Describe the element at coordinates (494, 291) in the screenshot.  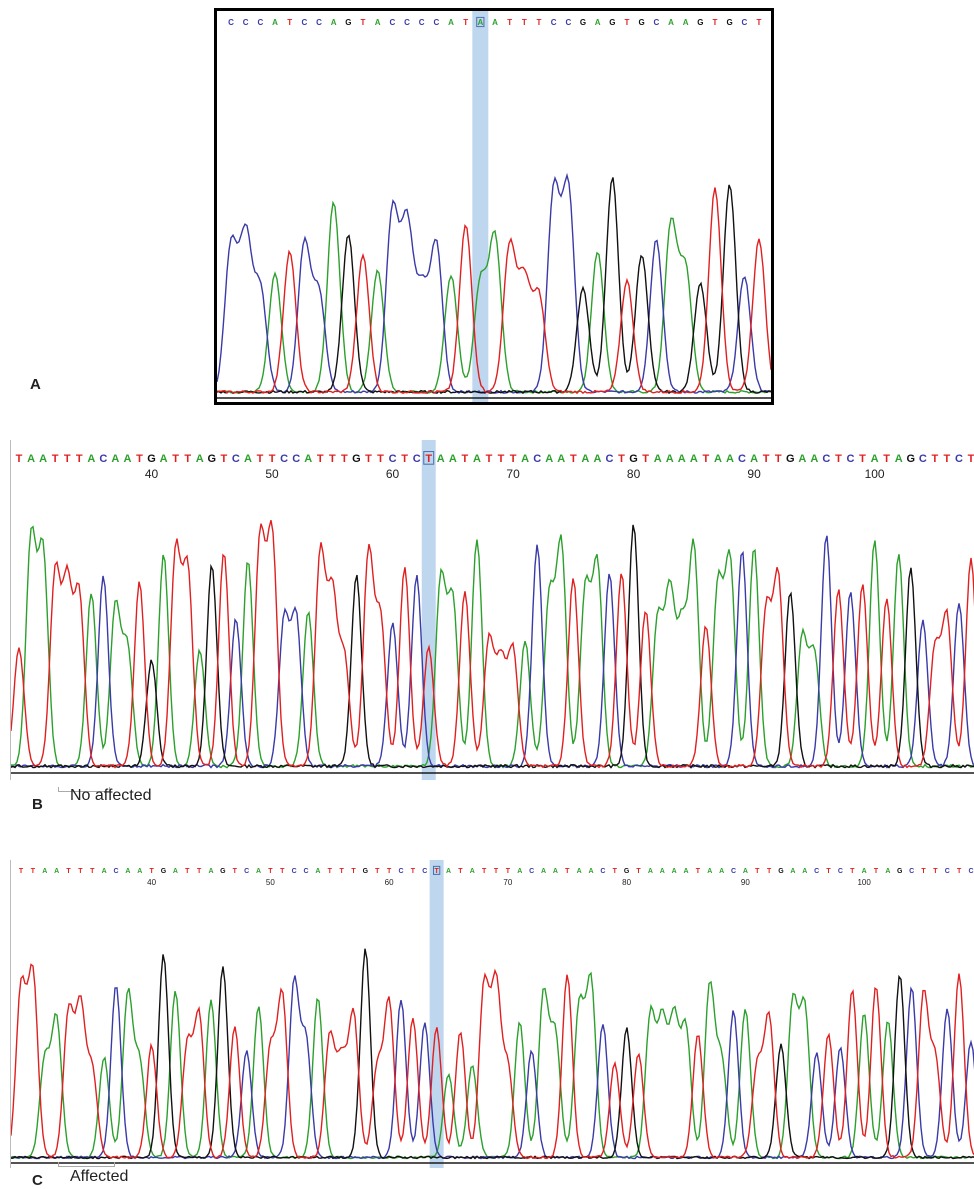
I see `trace-T` at that location.